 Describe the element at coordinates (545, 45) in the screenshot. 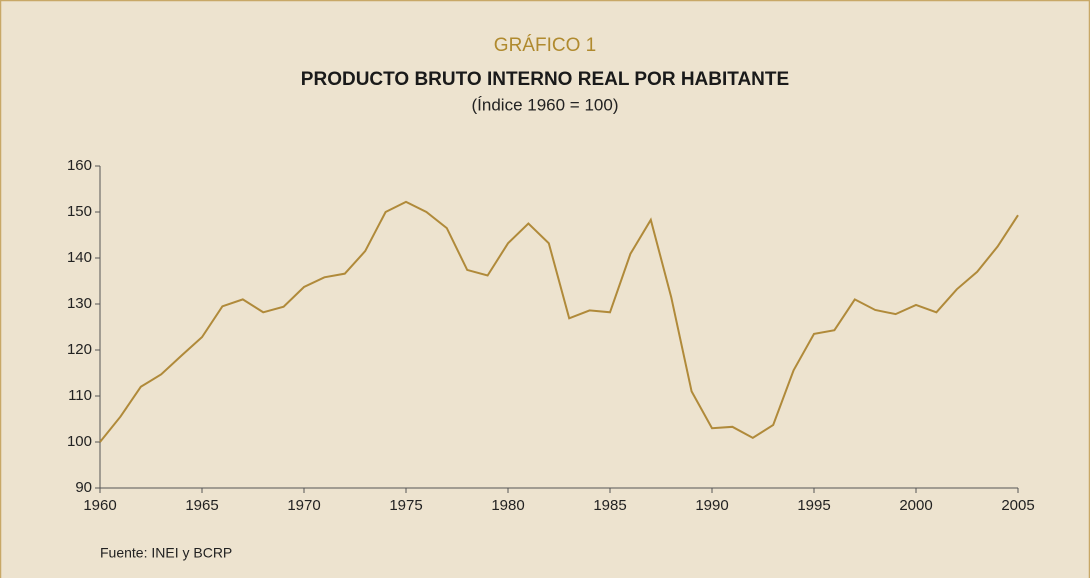

I see `chart-label: GRÁFICO 1` at that location.